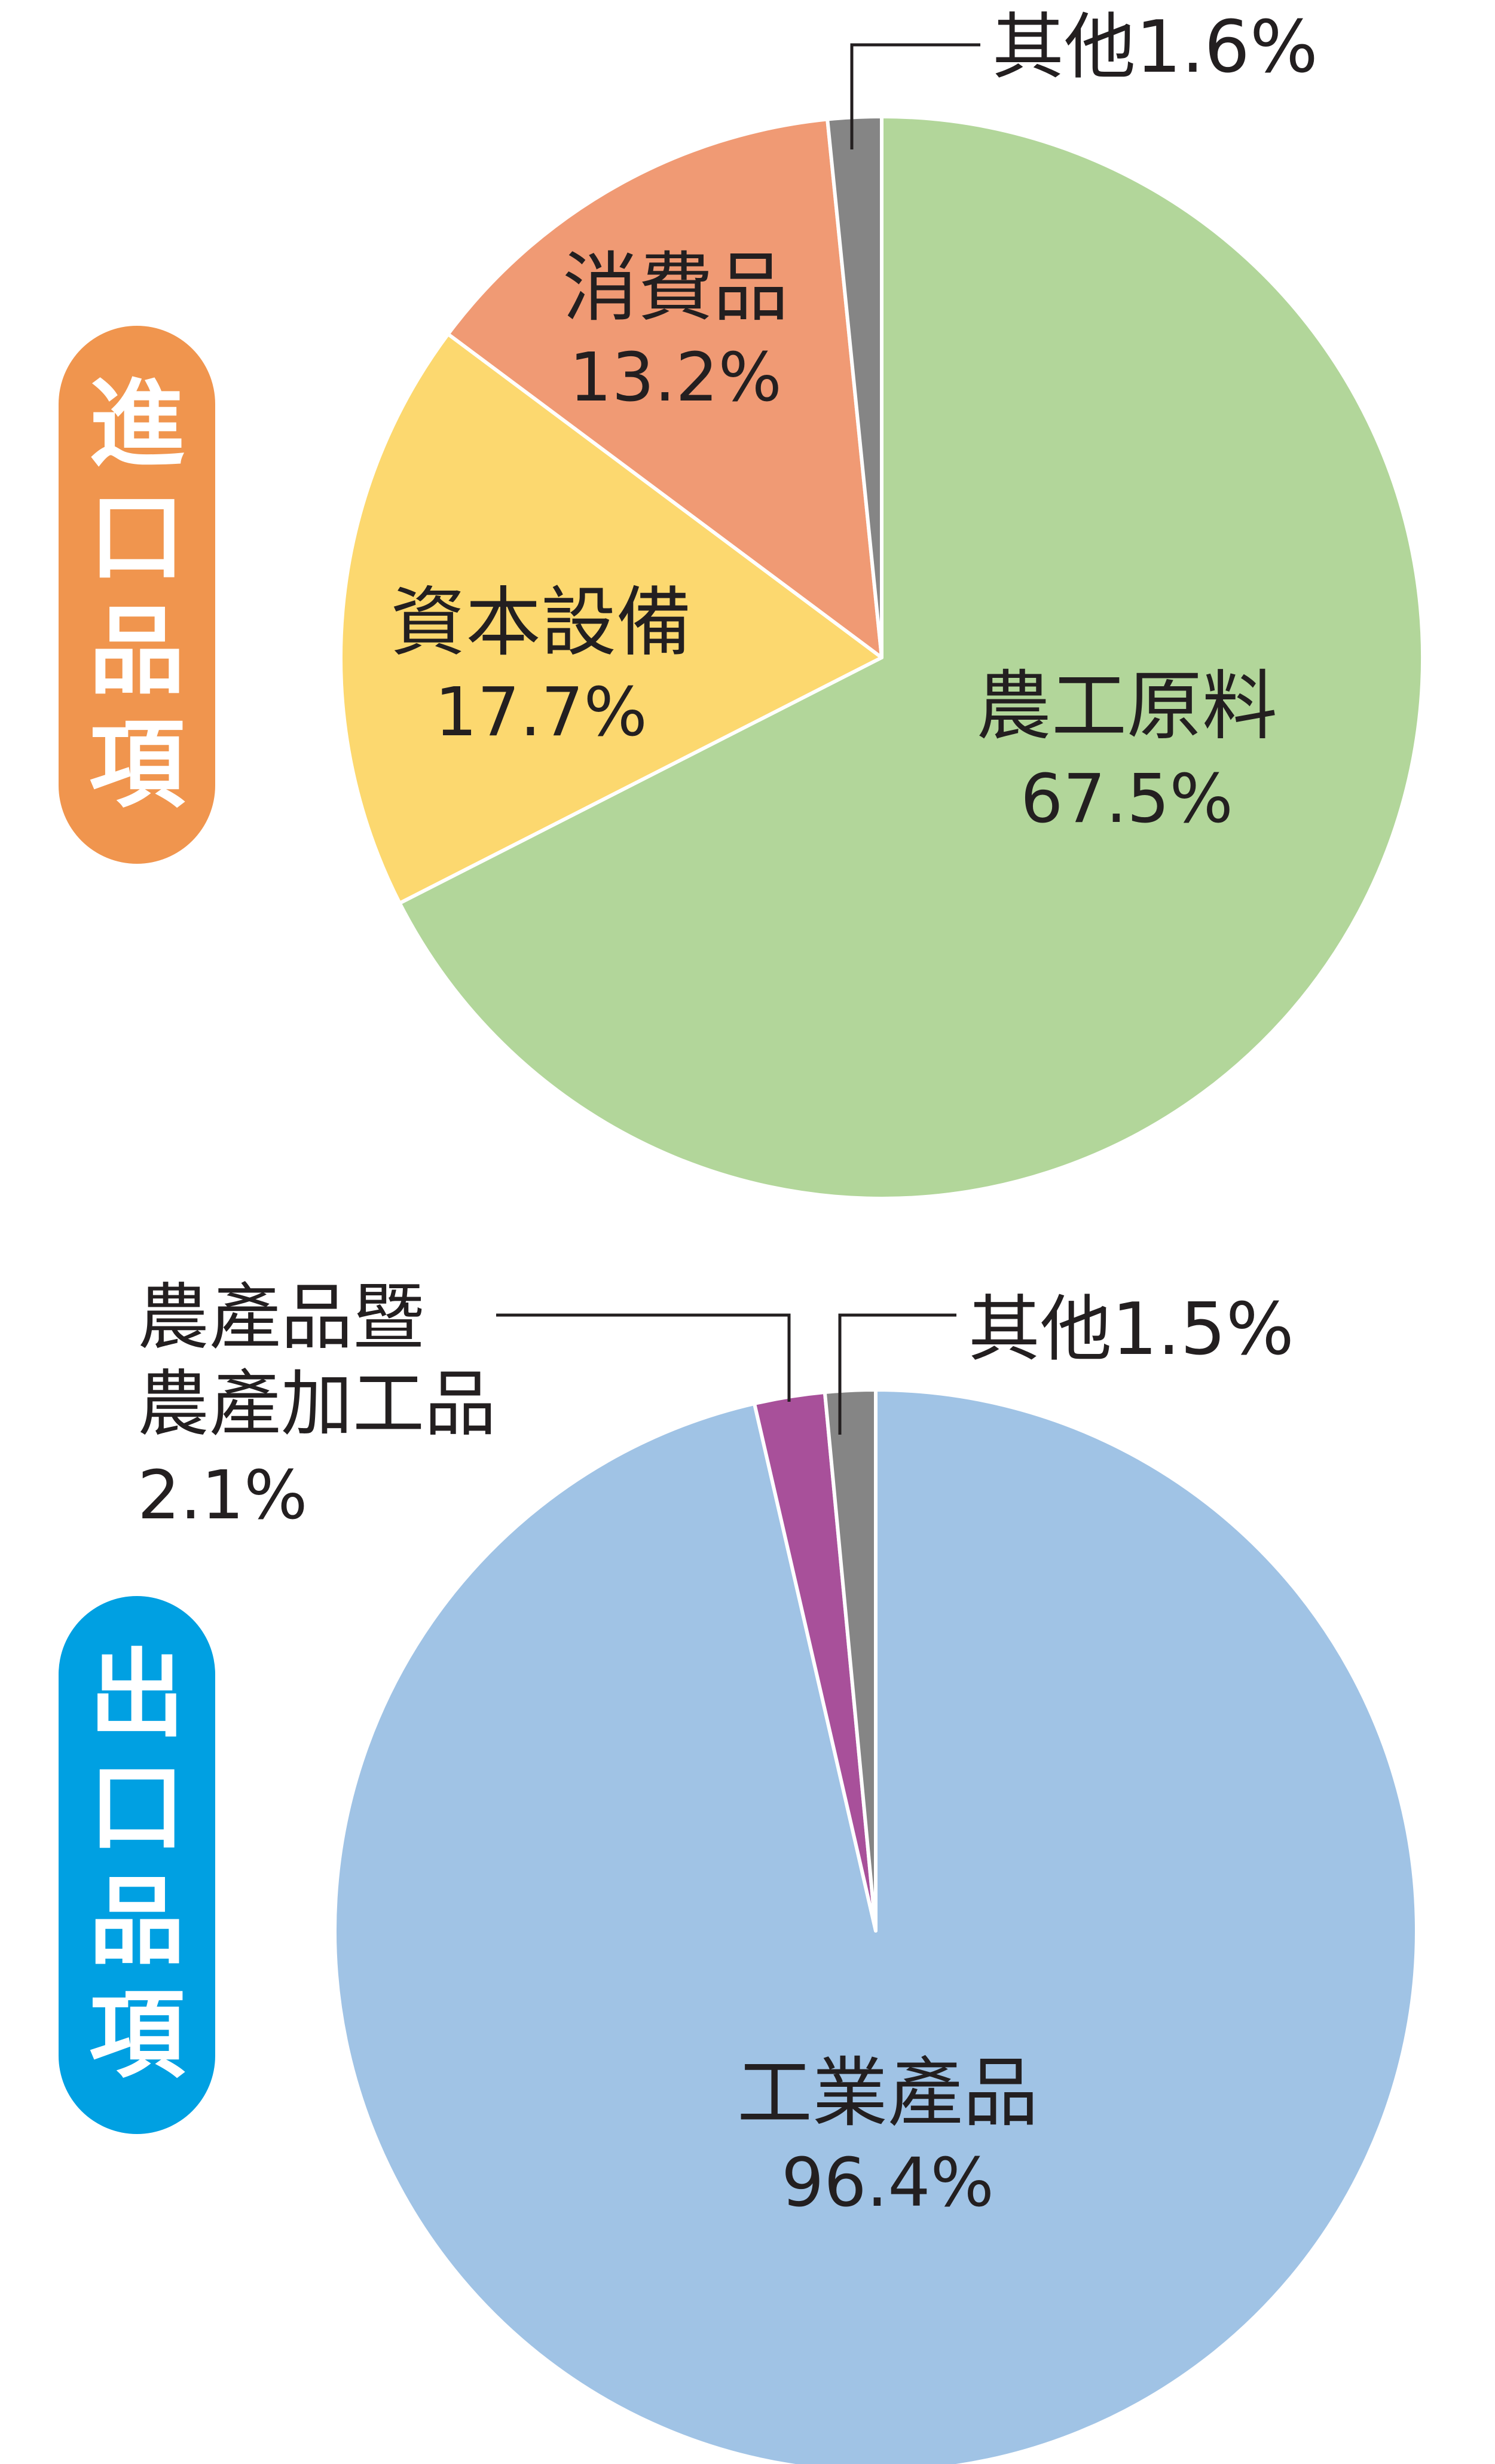  Describe the element at coordinates (137, 1694) in the screenshot. I see `export-badge-char-0: 出` at that location.